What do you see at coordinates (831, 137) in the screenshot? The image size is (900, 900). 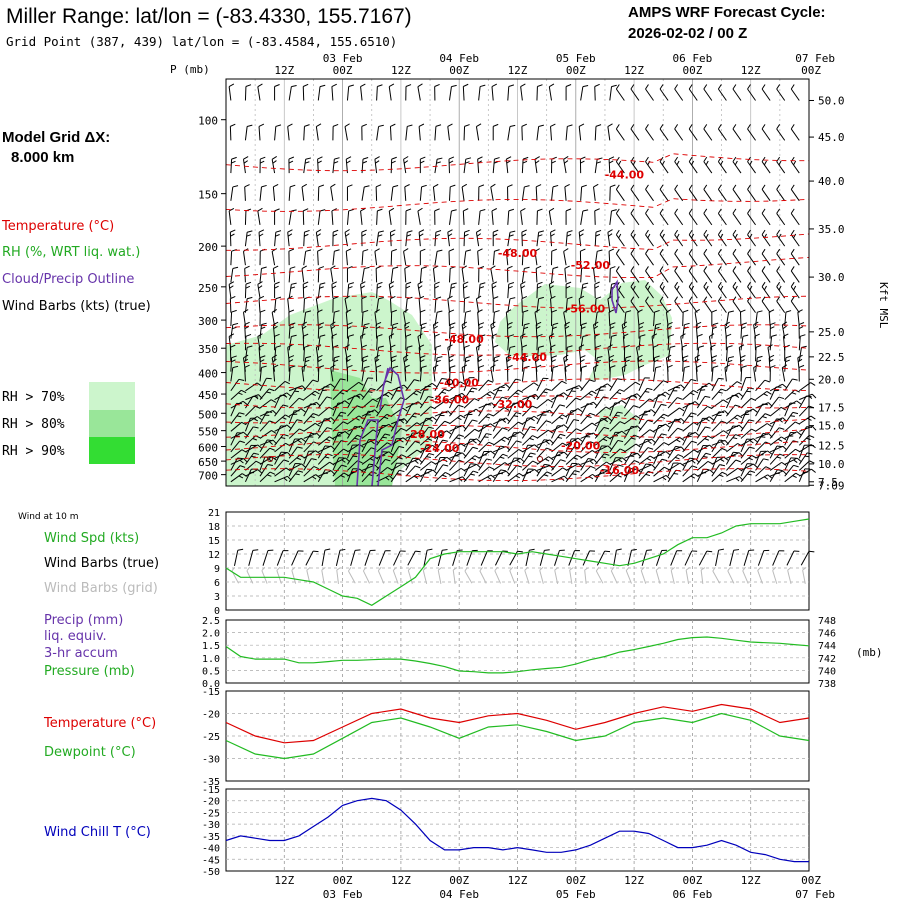 I see `height-tick-label: 45.0` at bounding box center [831, 137].